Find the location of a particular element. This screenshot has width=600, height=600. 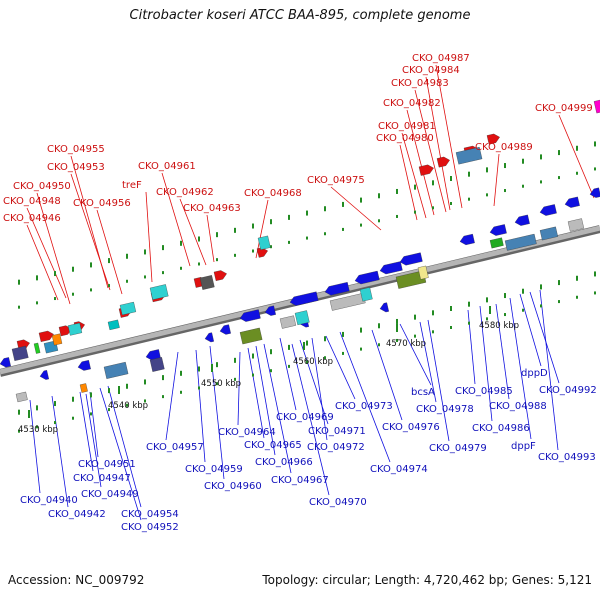

gene-label: CKO_04974 is located at coordinates (399, 469).